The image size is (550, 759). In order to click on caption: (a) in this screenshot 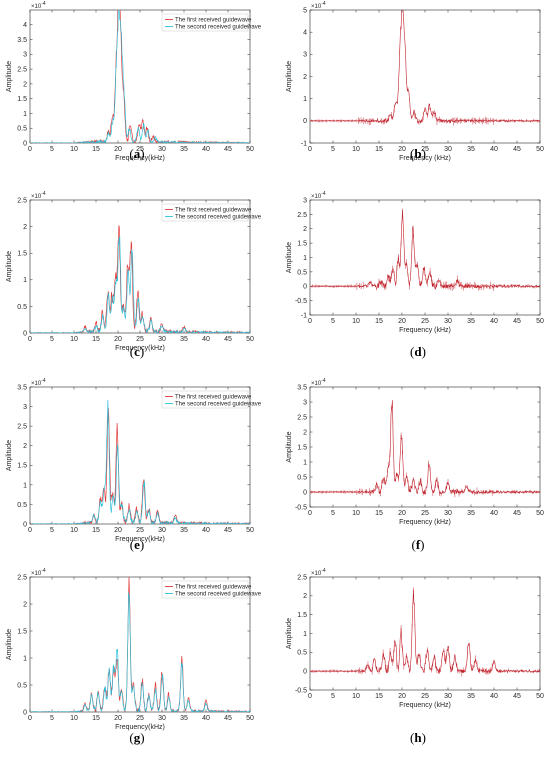, I will do `click(136, 153)`.